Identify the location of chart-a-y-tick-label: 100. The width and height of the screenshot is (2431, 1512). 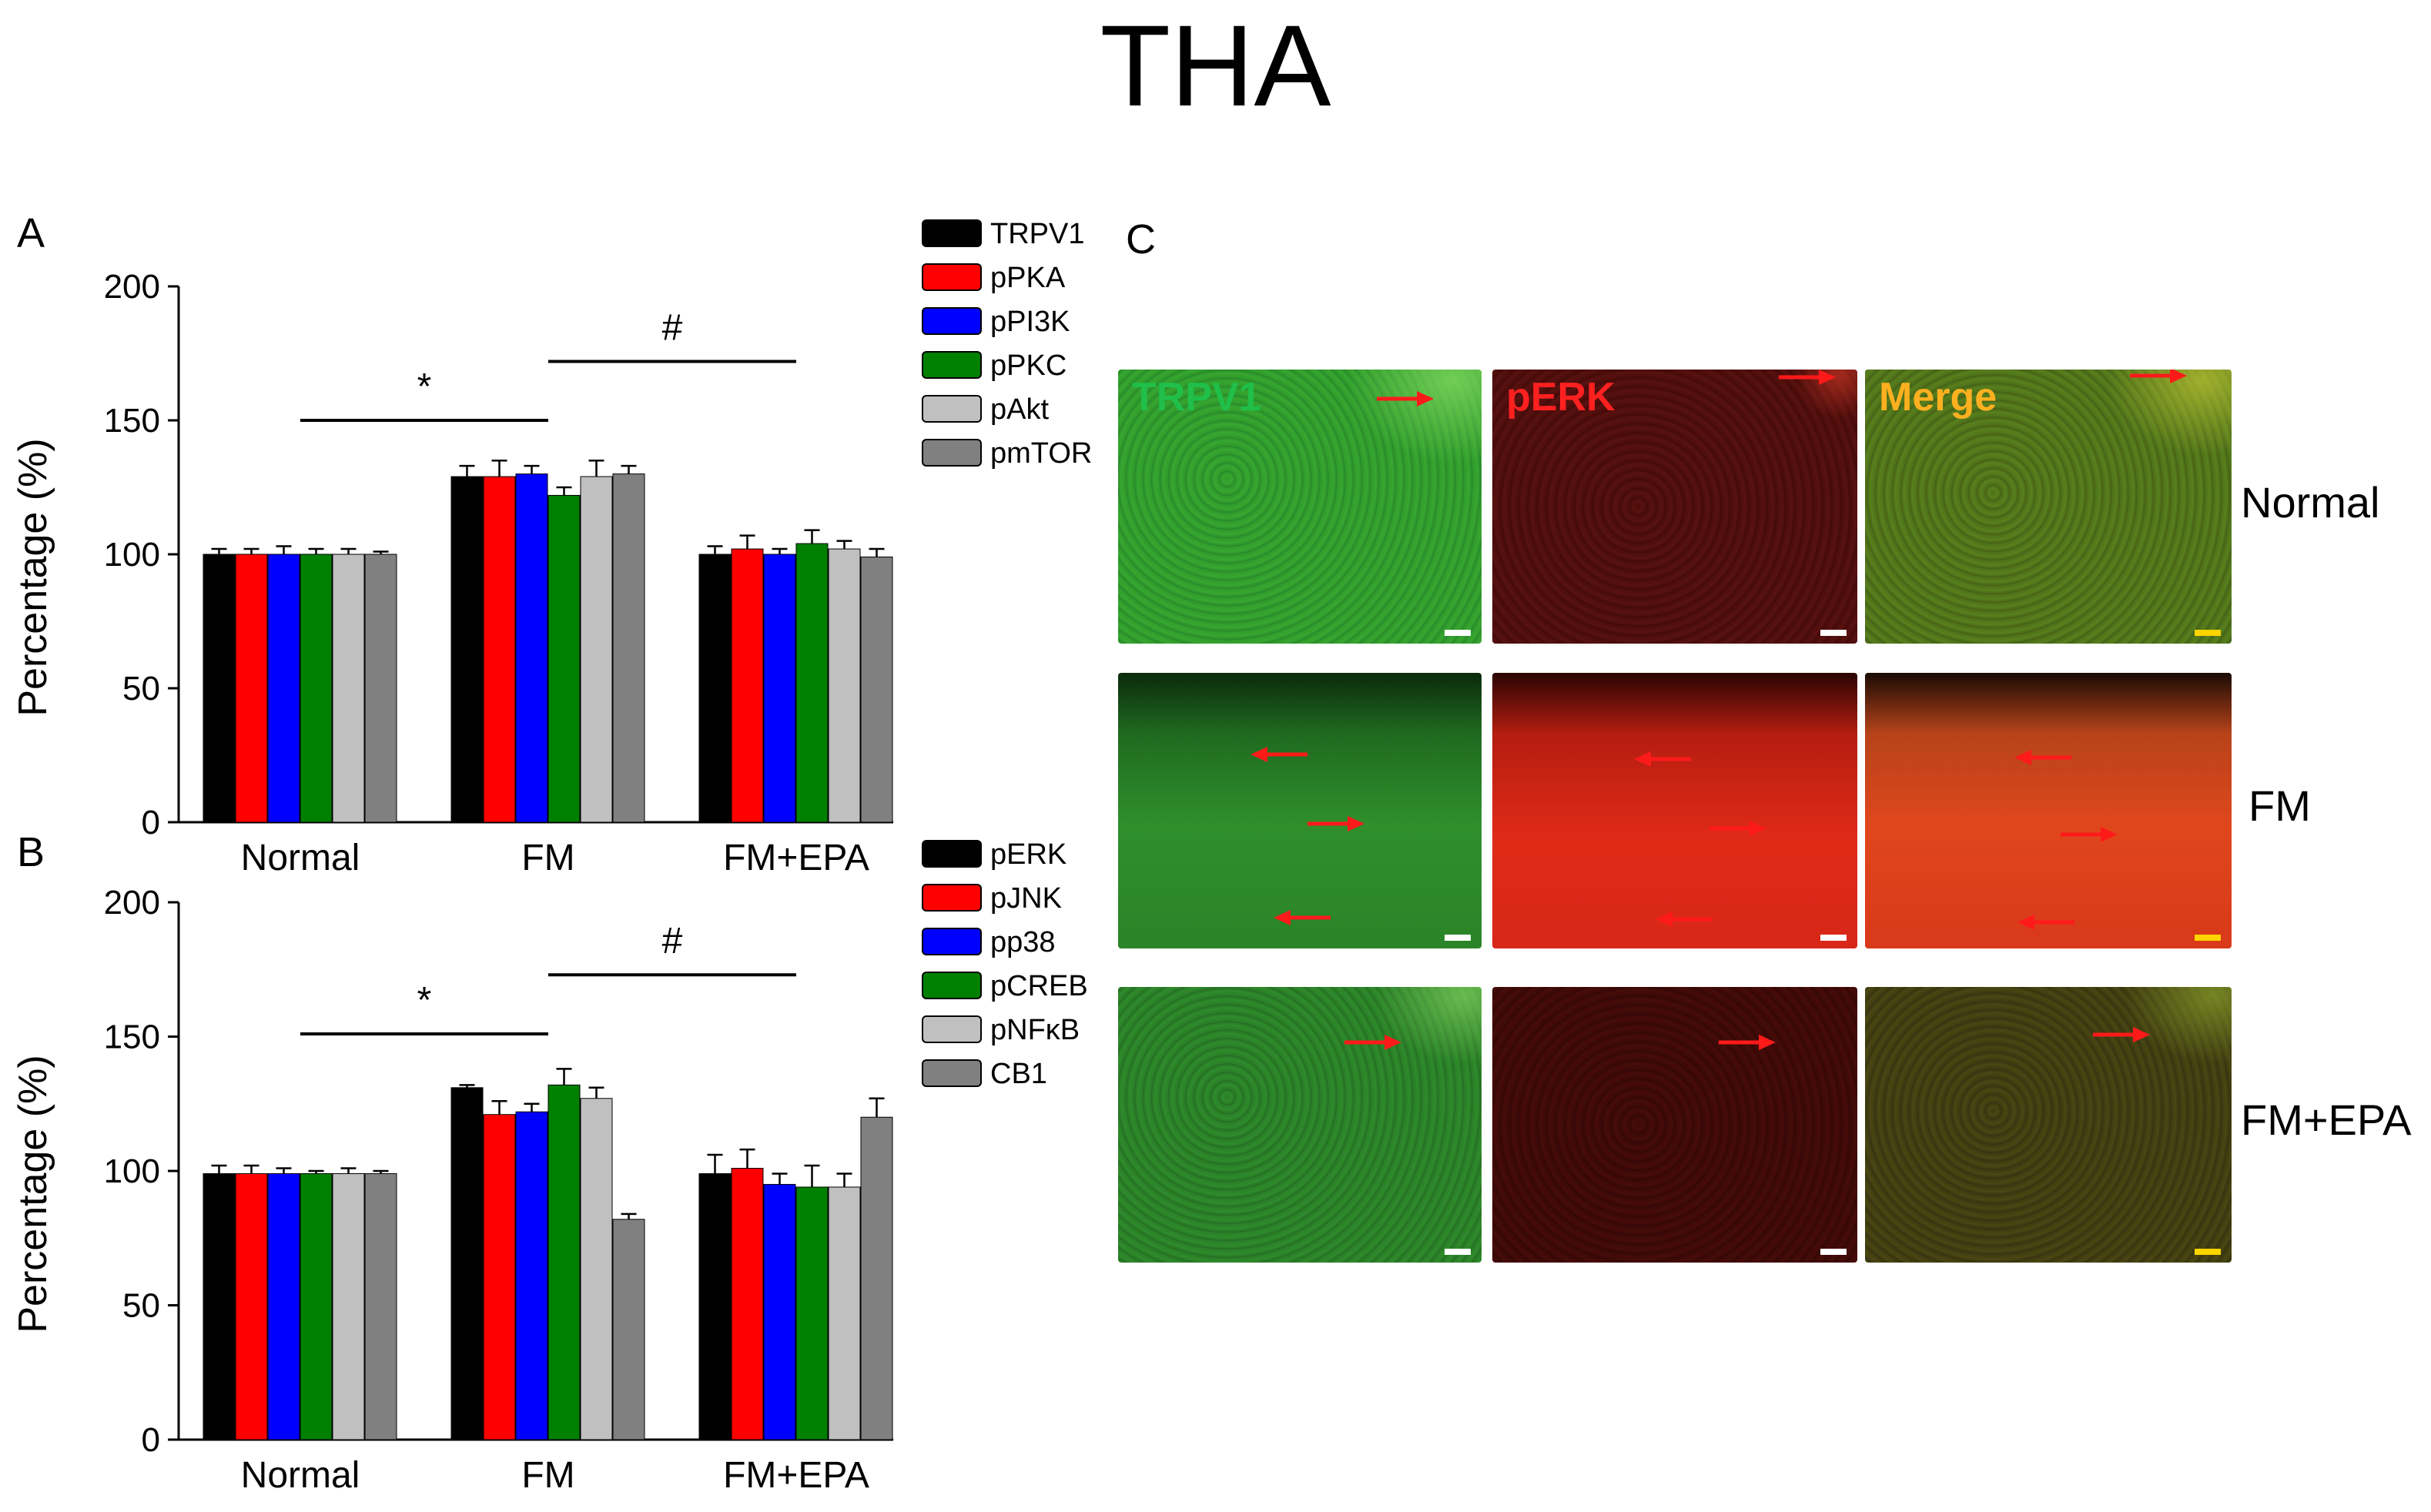
(132, 555).